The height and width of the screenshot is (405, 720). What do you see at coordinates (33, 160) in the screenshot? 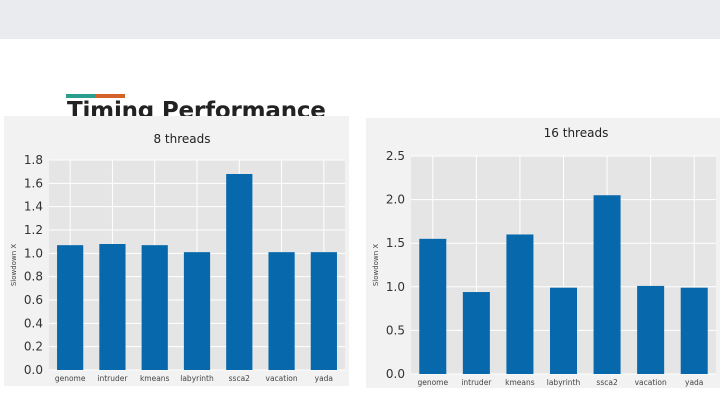
I see `y-tick-label: 1.8` at bounding box center [33, 160].